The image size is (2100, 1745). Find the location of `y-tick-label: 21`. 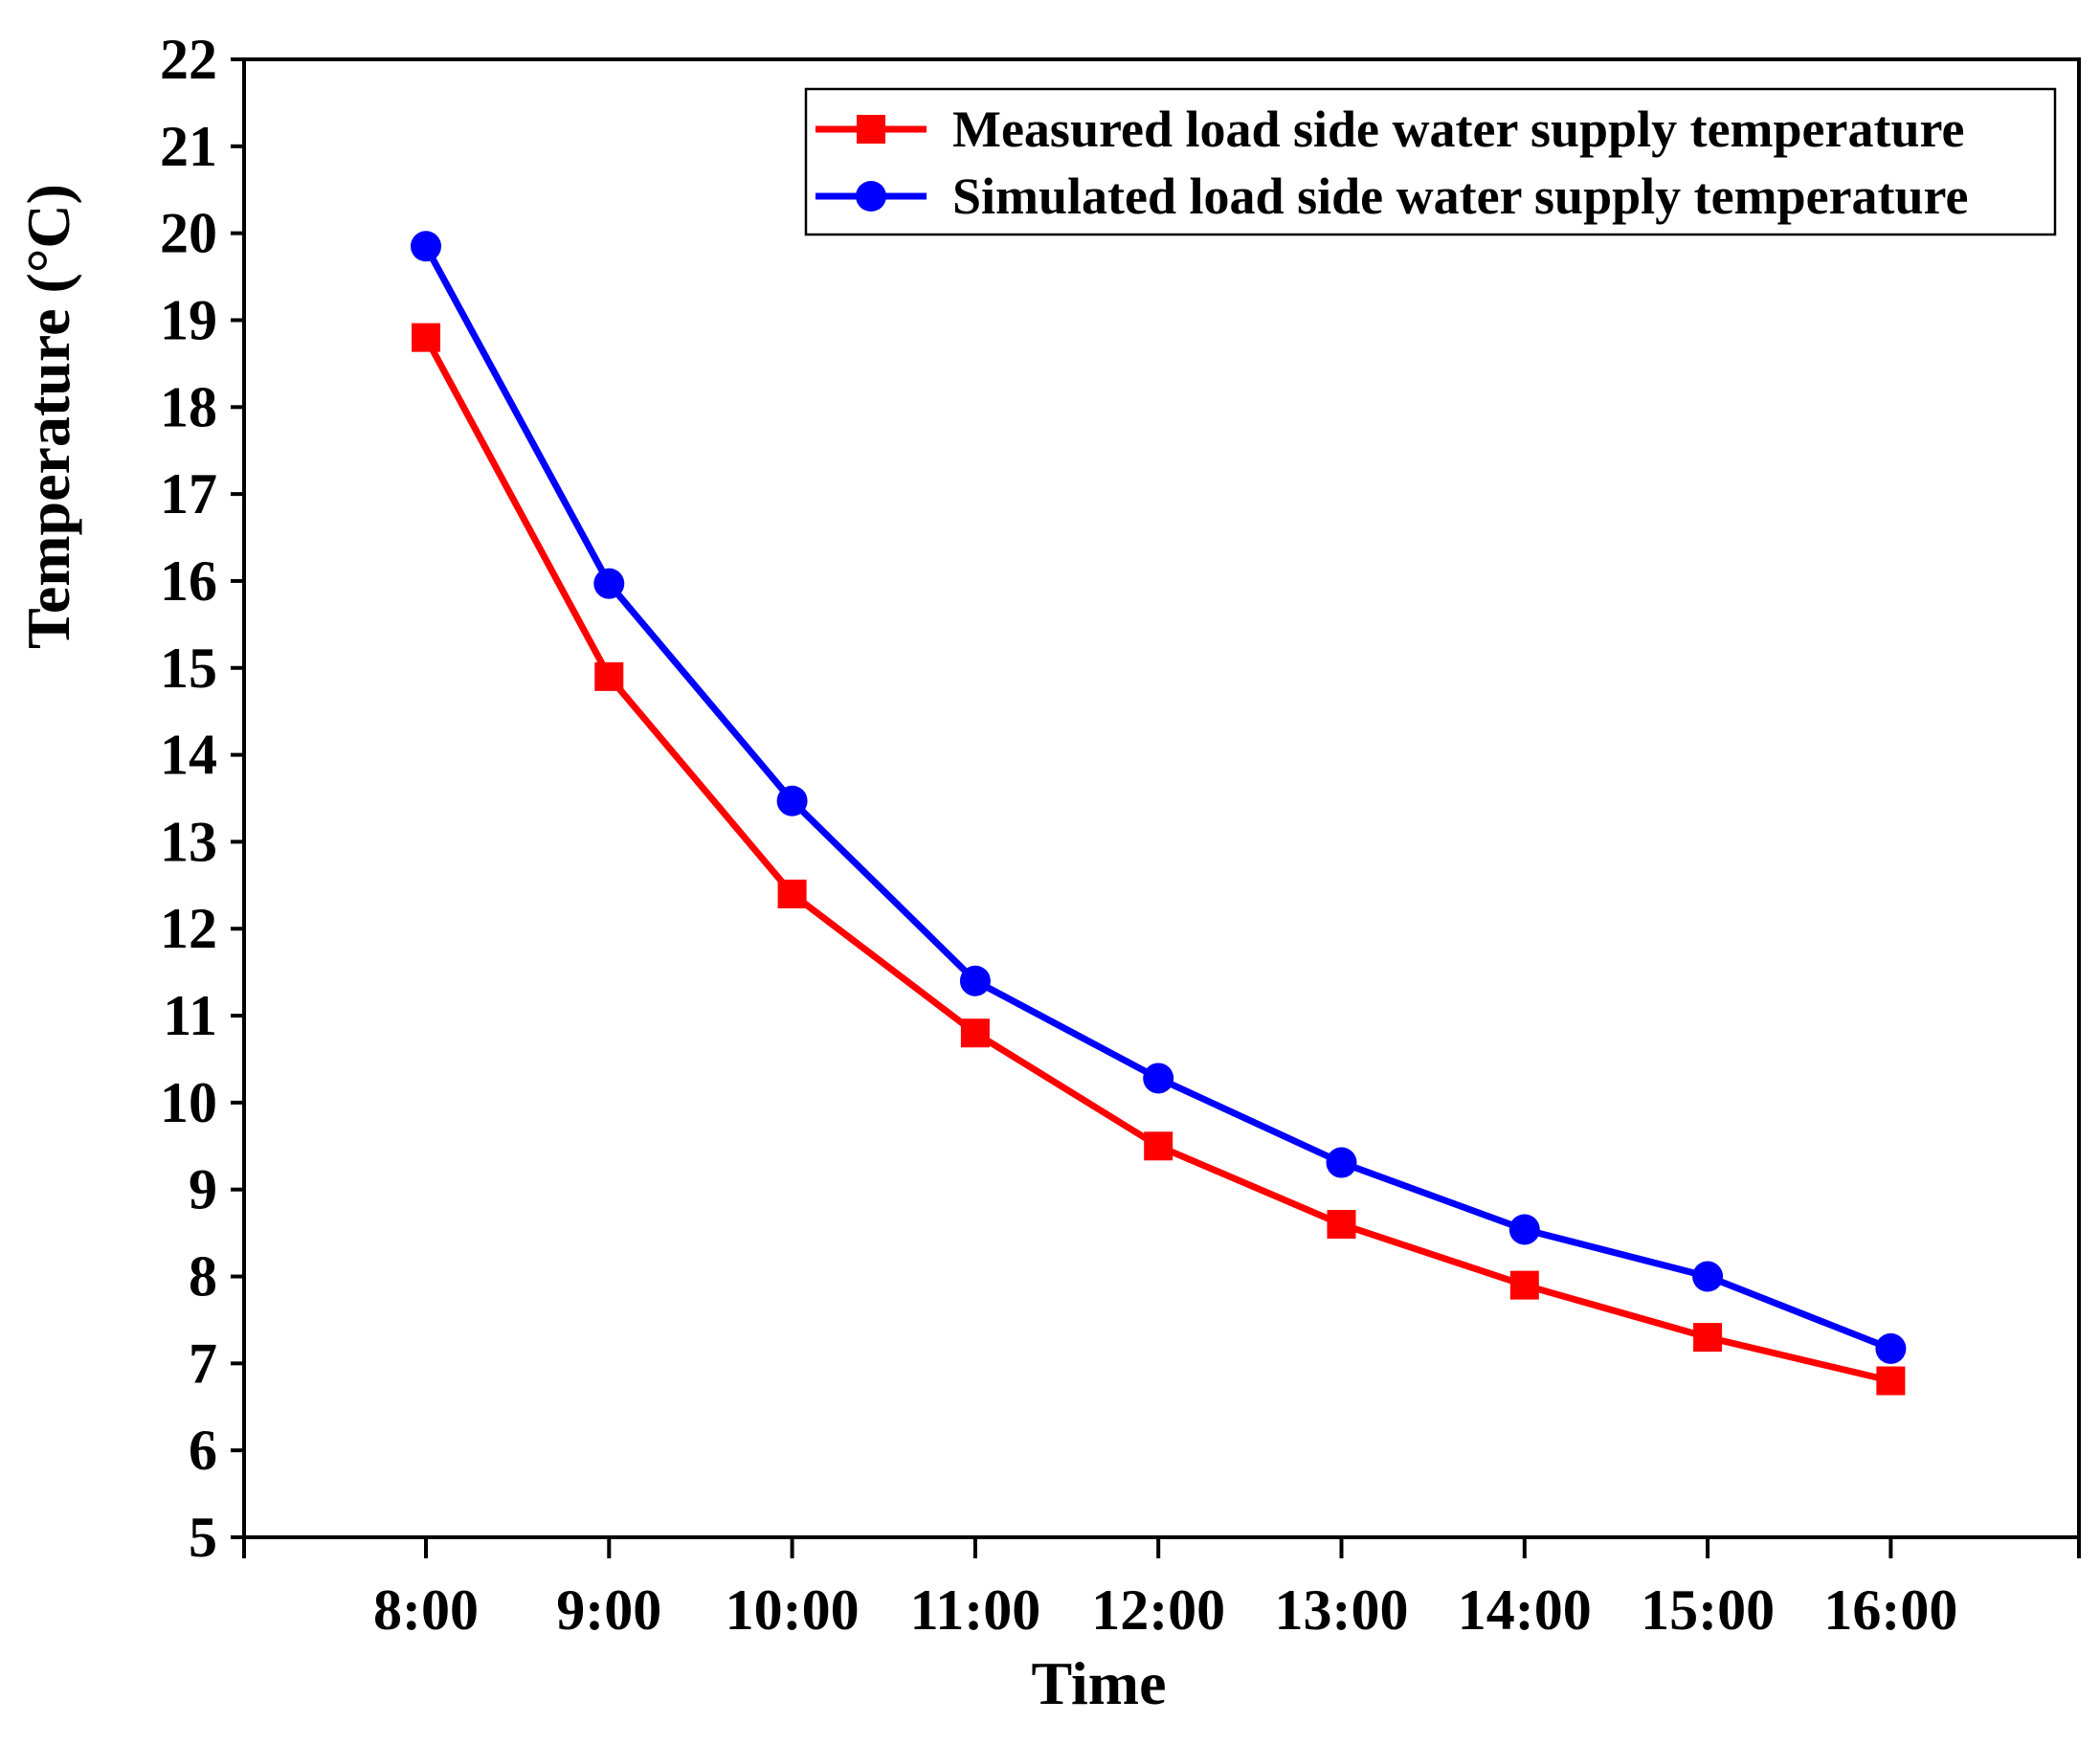

y-tick-label: 21 is located at coordinates (188, 146).